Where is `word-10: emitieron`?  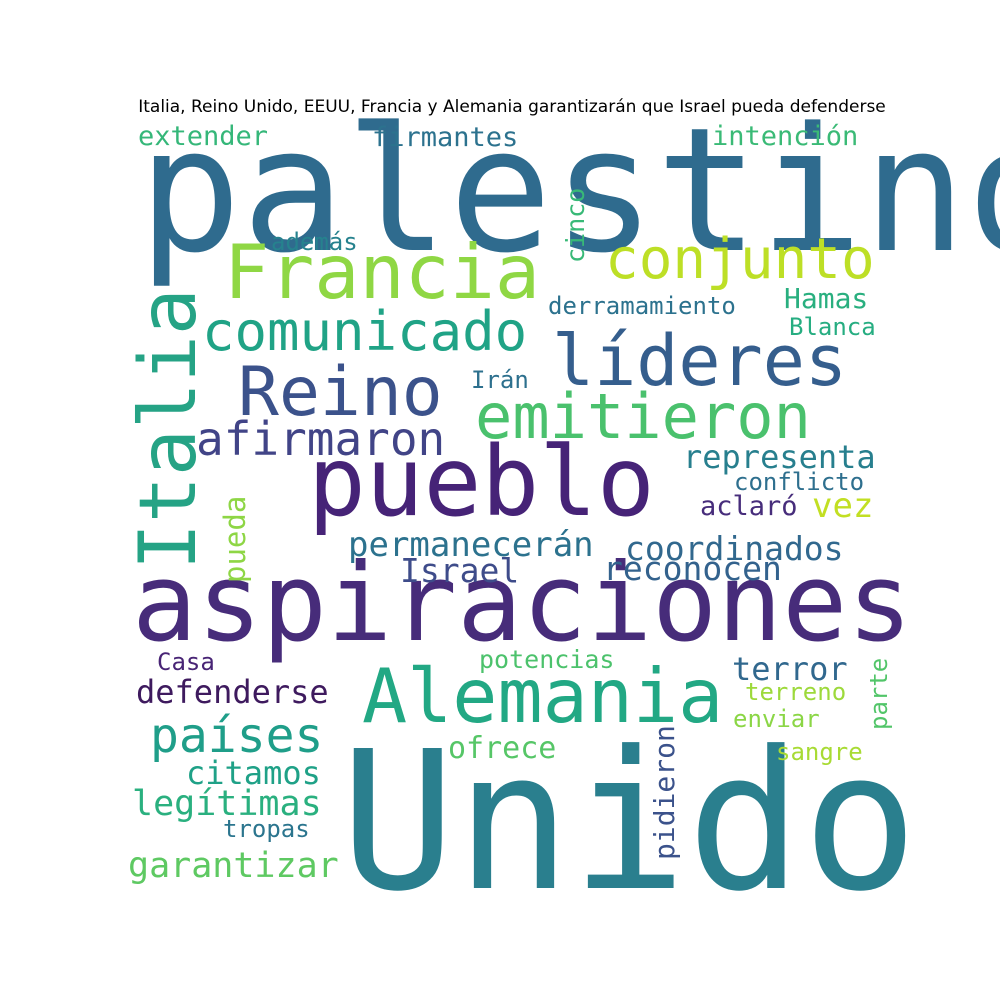
word-10: emitieron is located at coordinates (643, 416).